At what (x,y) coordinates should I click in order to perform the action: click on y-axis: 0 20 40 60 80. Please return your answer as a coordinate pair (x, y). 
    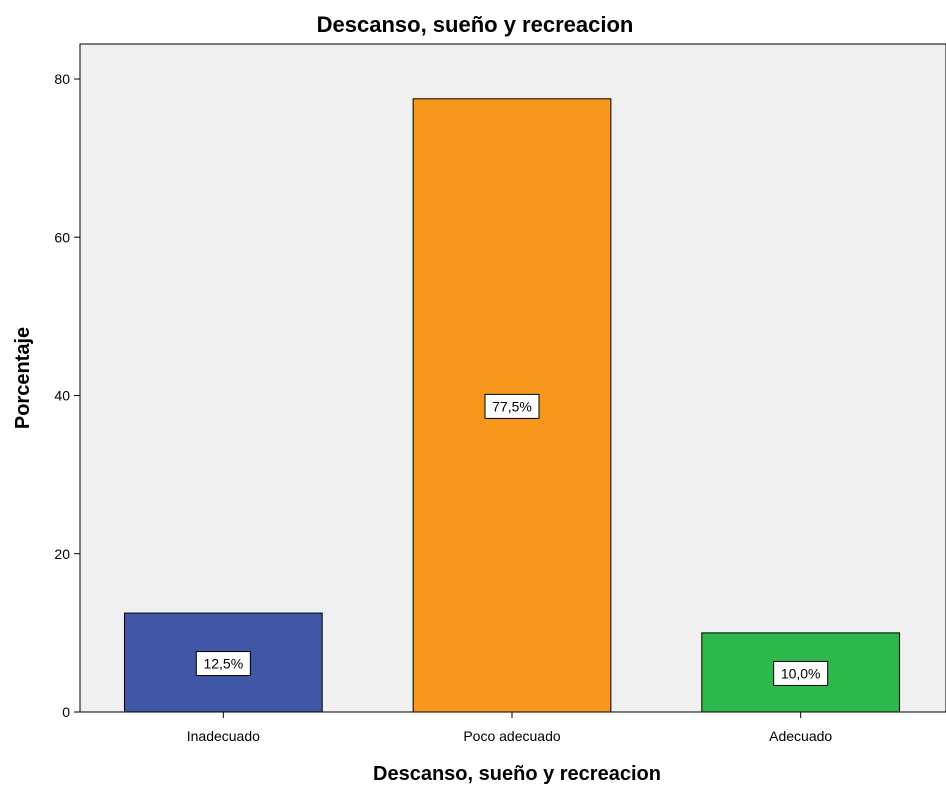
    Looking at the image, I should click on (67, 395).